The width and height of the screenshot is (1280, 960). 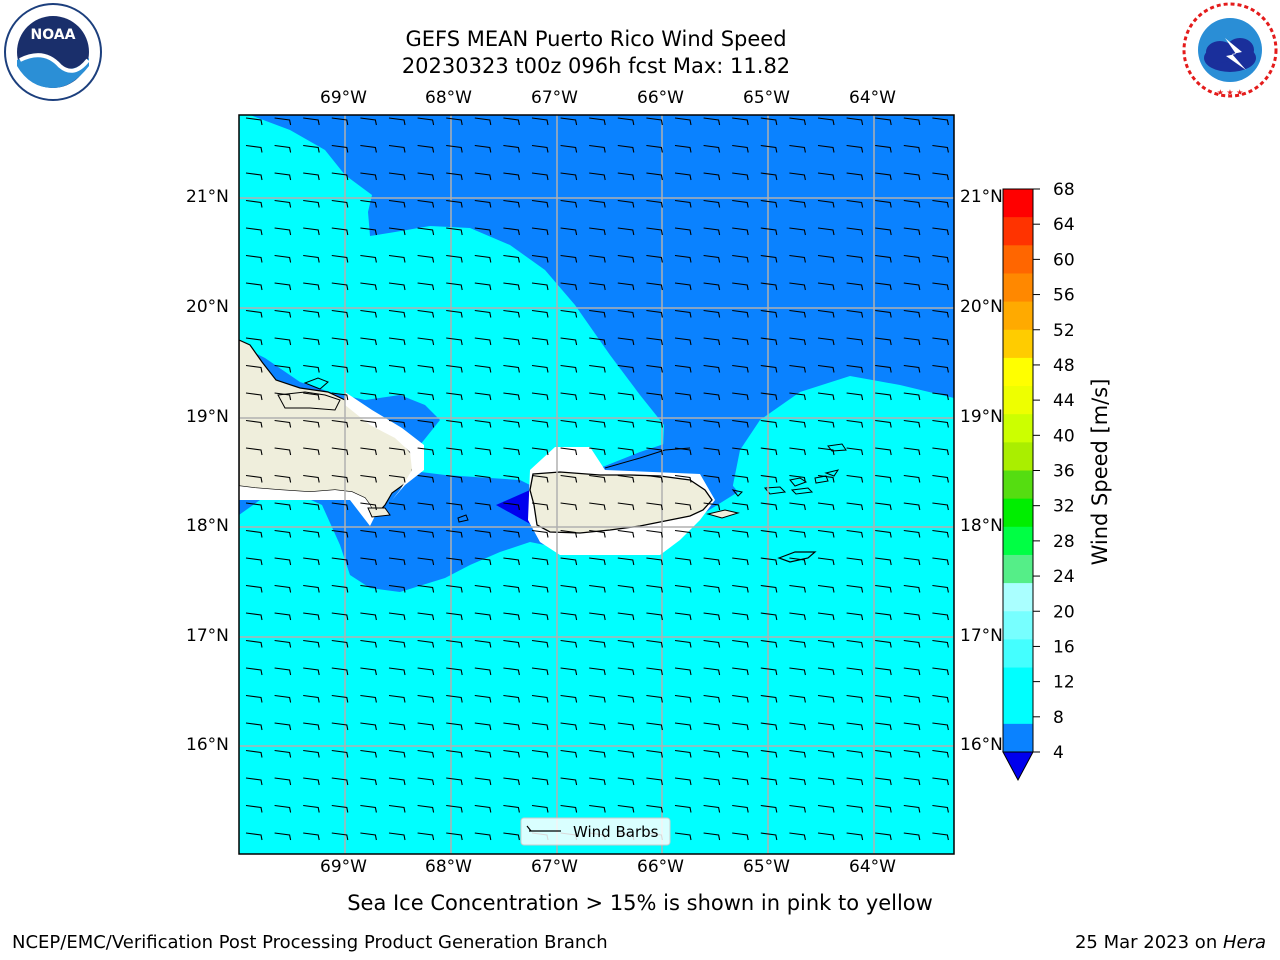 What do you see at coordinates (1064, 472) in the screenshot?
I see `colorbar-tick-label: 36` at bounding box center [1064, 472].